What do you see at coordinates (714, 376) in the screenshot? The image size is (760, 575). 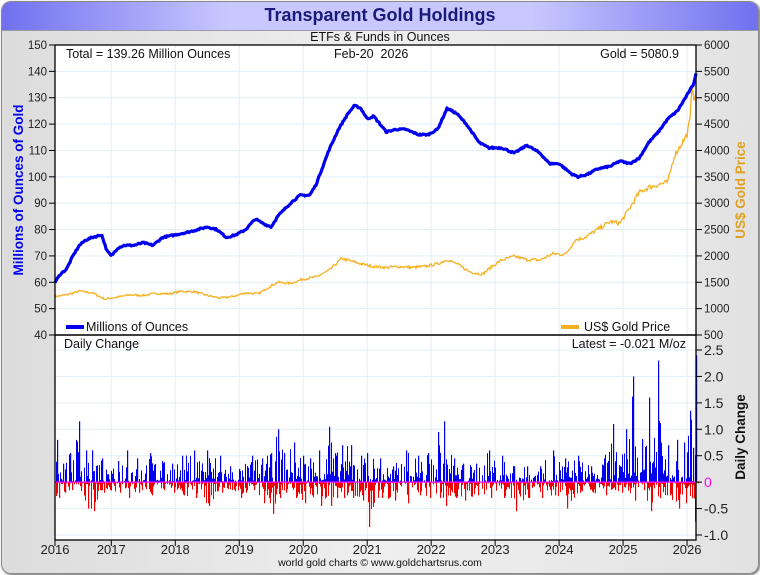 I see `daily-axis-tick-label: 2.0` at bounding box center [714, 376].